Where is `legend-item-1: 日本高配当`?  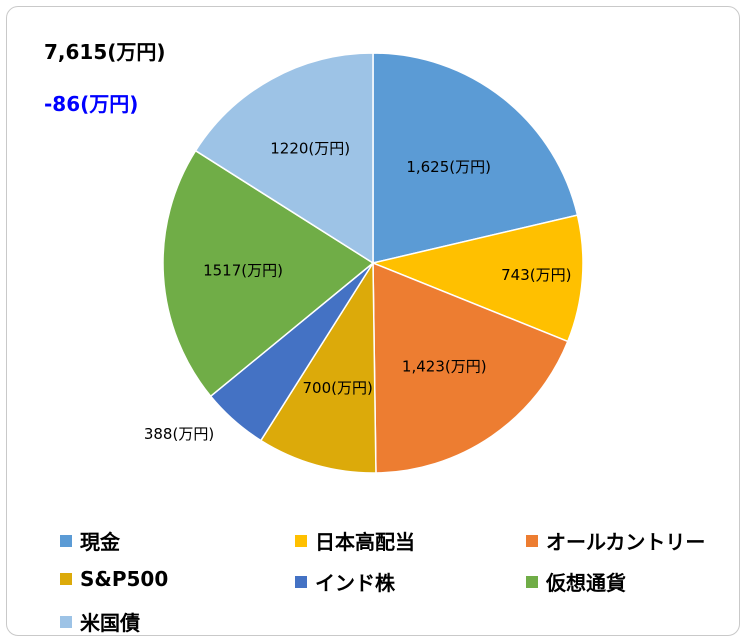
legend-item-1: 日本高配当 is located at coordinates (355, 540).